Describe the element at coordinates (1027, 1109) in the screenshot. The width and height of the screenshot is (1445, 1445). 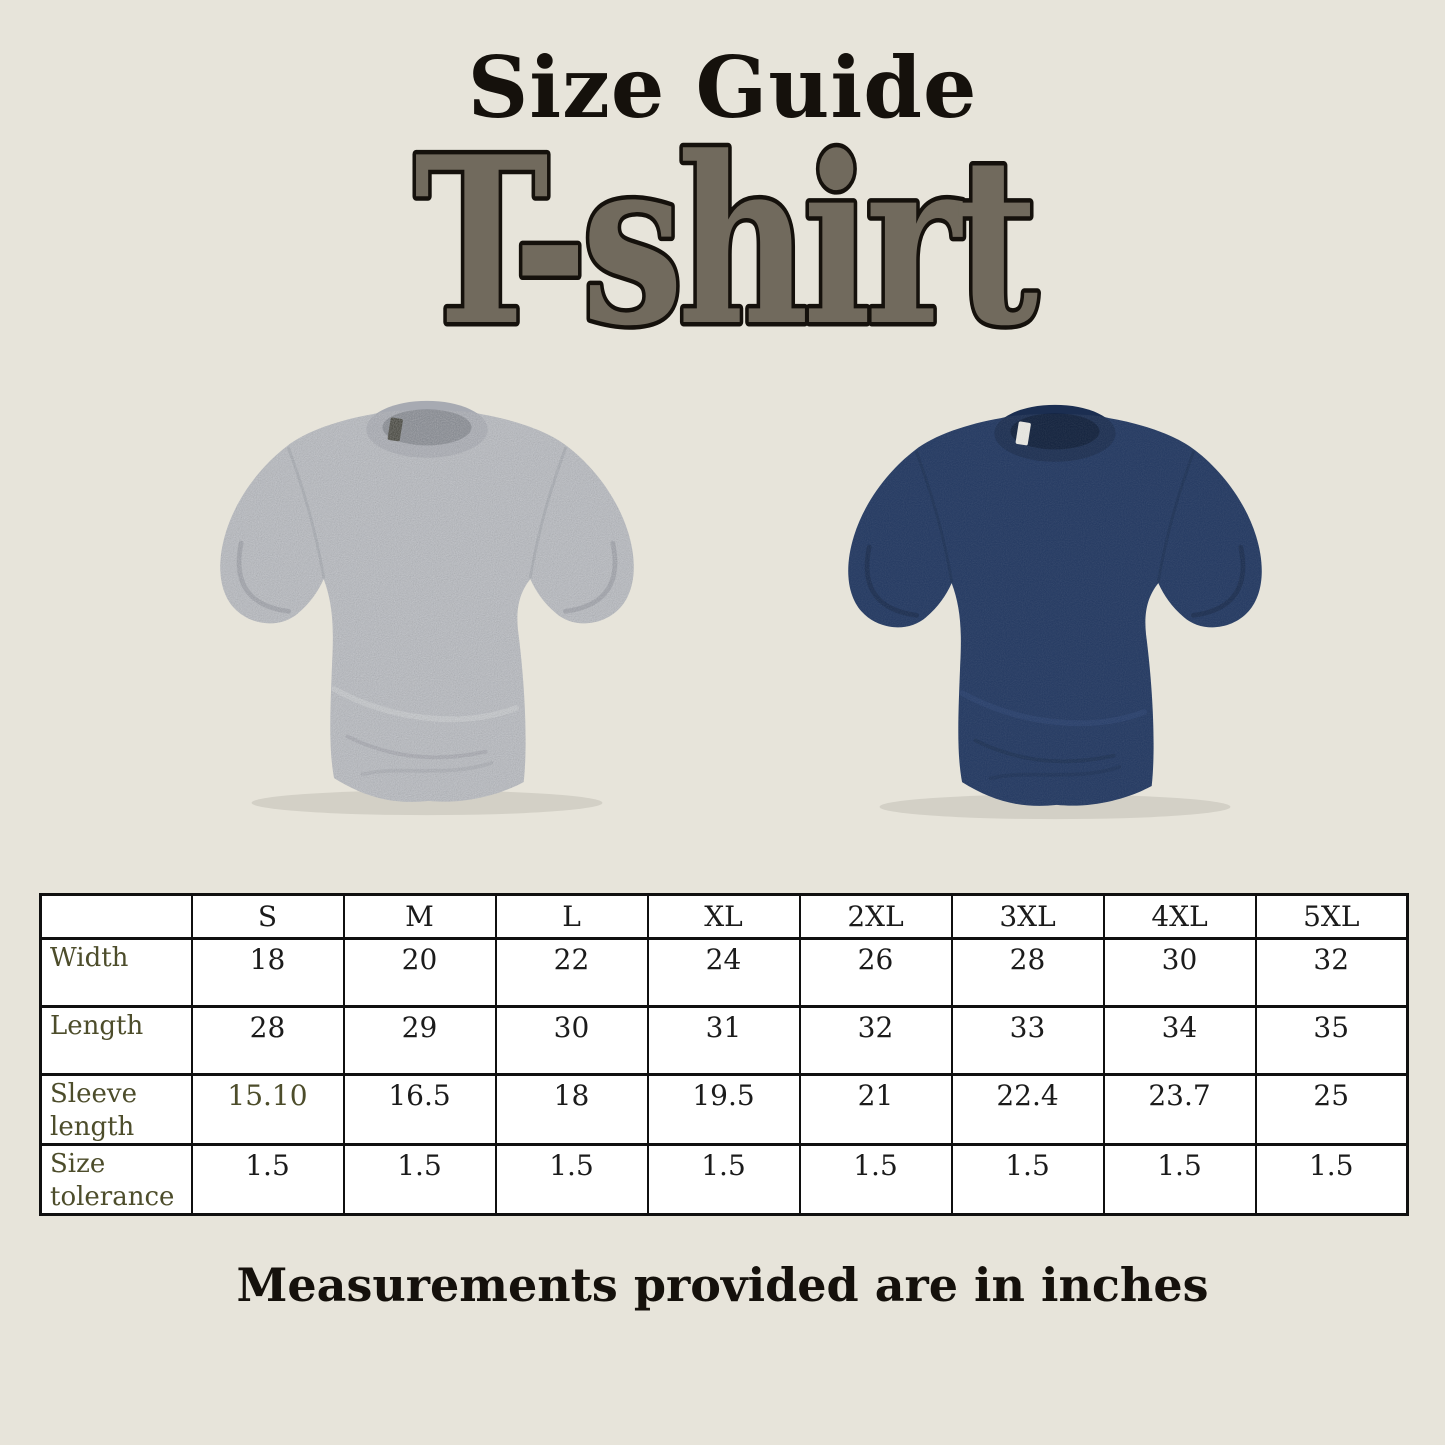
I see `value-cell: 22.4` at that location.